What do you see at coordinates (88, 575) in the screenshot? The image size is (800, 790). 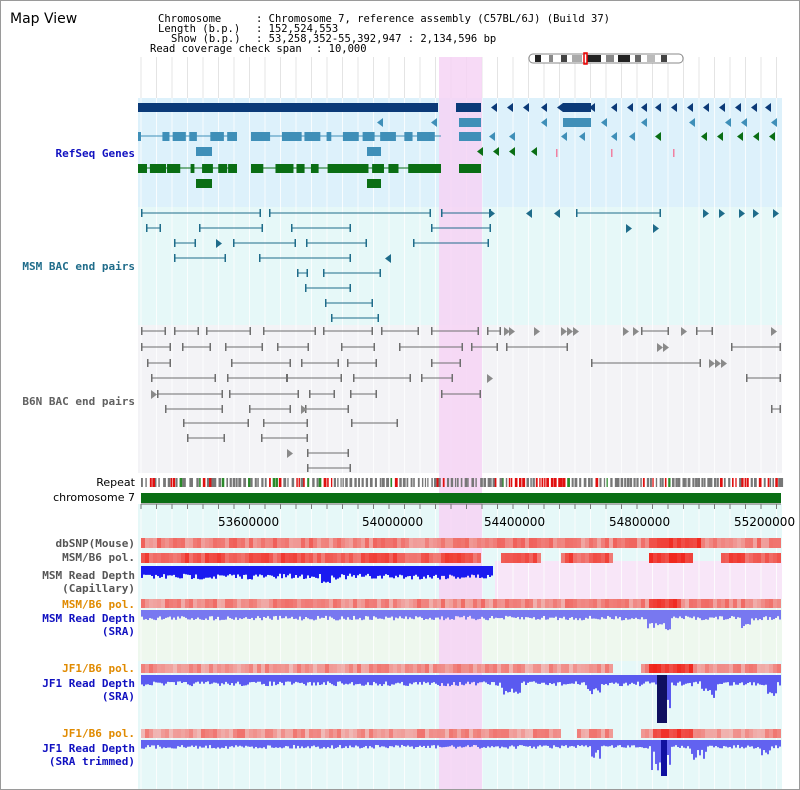 I see `track-label-msm-depth-cap-1: MSM Read Depth` at bounding box center [88, 575].